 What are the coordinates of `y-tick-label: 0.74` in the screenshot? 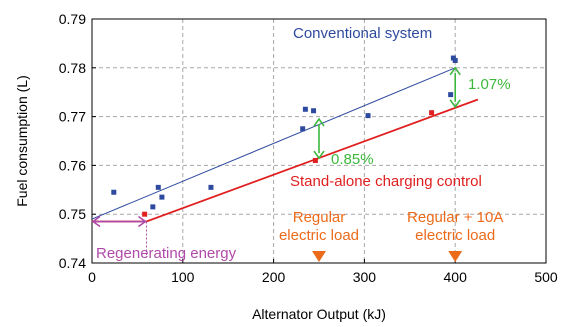 It's located at (72, 263).